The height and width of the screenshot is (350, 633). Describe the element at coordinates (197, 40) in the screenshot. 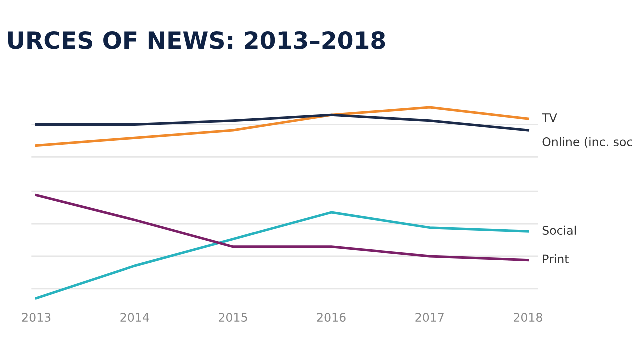

I see `chart-title: URCES OF NEWS: 2013–2018` at that location.